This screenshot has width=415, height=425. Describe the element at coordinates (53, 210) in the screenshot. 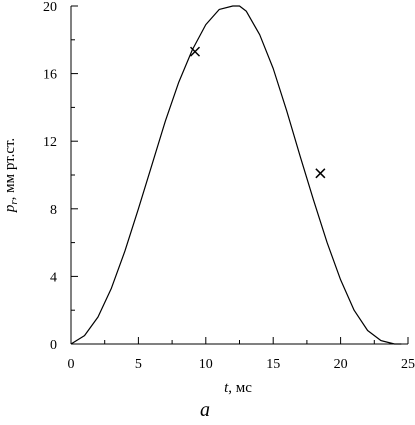

I see `y-tick-label: 8` at that location.